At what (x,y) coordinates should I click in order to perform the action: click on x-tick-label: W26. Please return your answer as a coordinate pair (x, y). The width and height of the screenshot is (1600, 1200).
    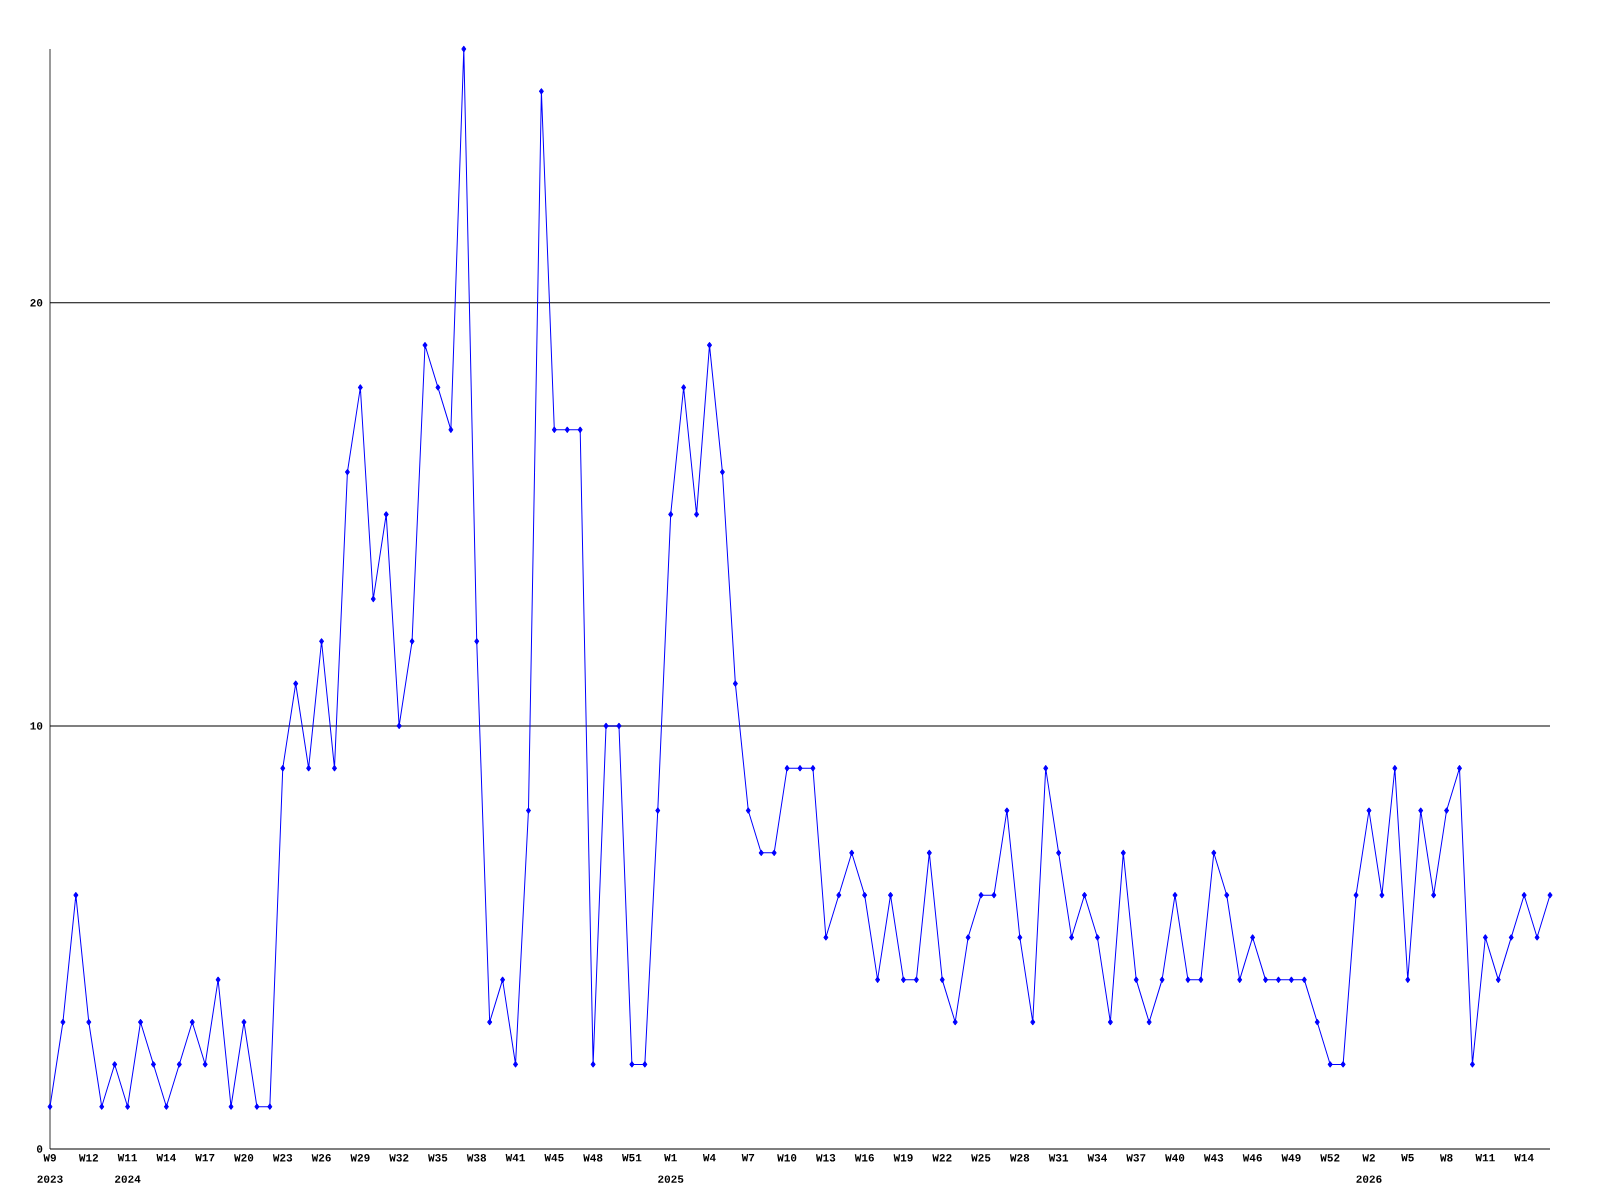
    Looking at the image, I should click on (321, 1158).